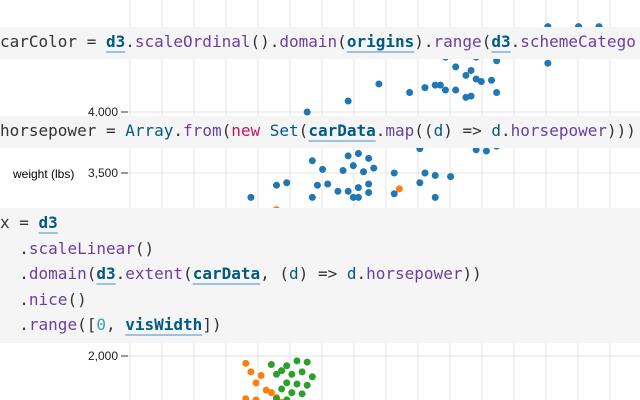 The height and width of the screenshot is (400, 640). I want to click on code-token: , (, so click(275, 273).